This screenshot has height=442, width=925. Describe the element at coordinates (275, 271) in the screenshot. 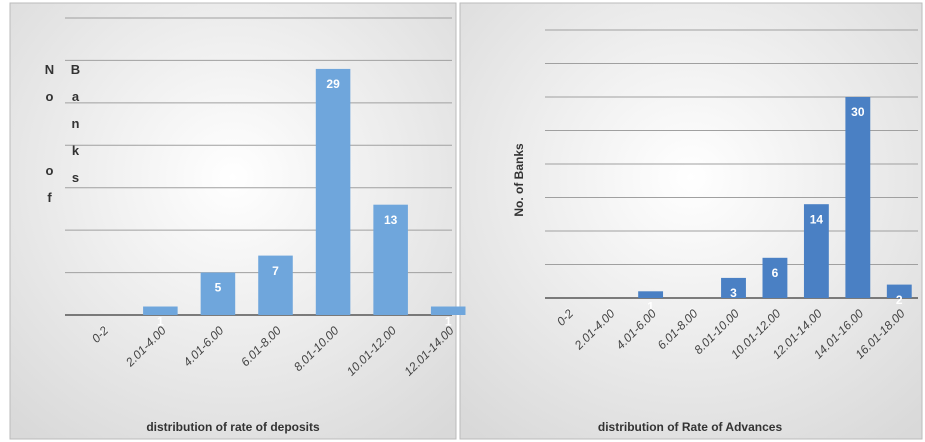

I see `data-label: 7` at that location.